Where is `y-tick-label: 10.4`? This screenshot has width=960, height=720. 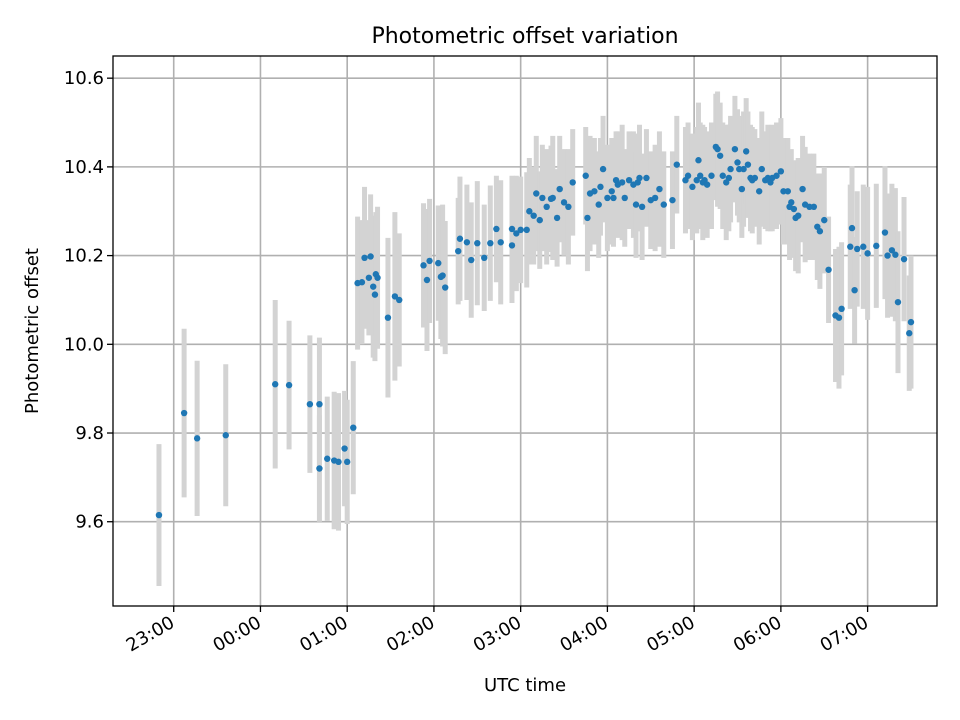 y-tick-label: 10.4 is located at coordinates (84, 167).